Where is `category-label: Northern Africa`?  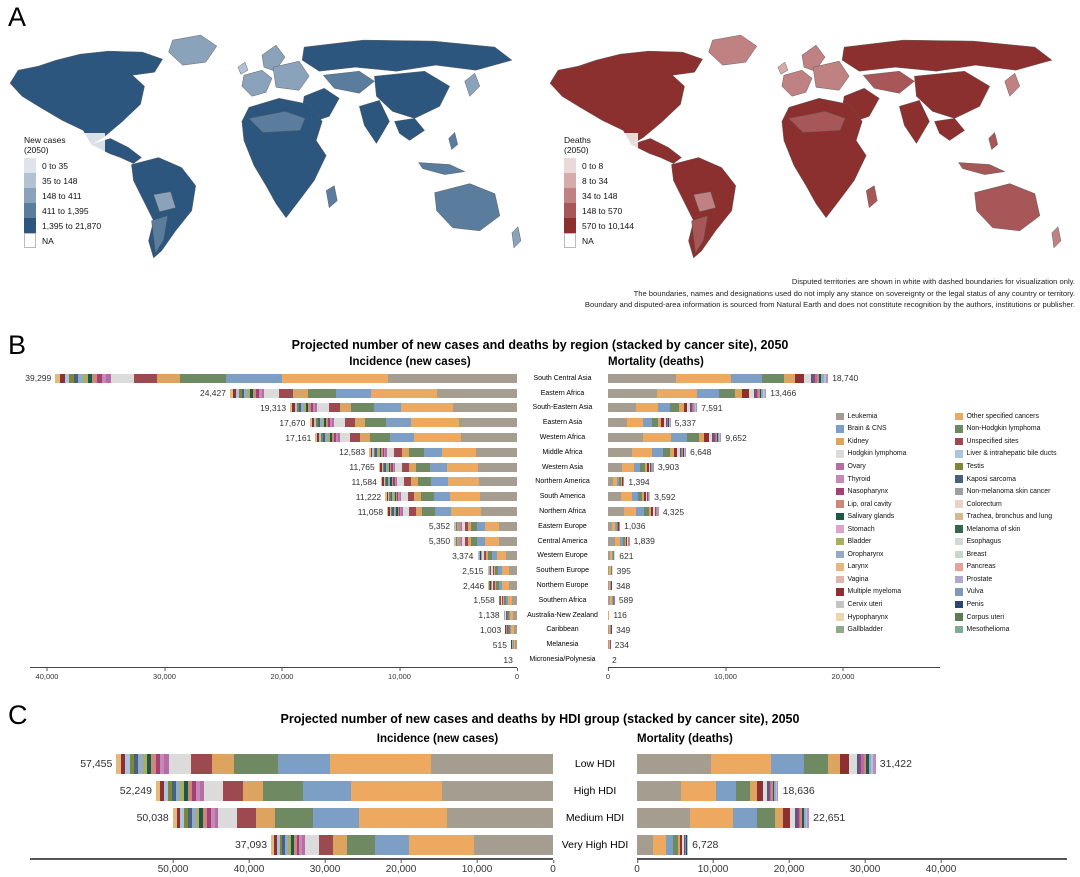 category-label: Northern Africa is located at coordinates (562, 512).